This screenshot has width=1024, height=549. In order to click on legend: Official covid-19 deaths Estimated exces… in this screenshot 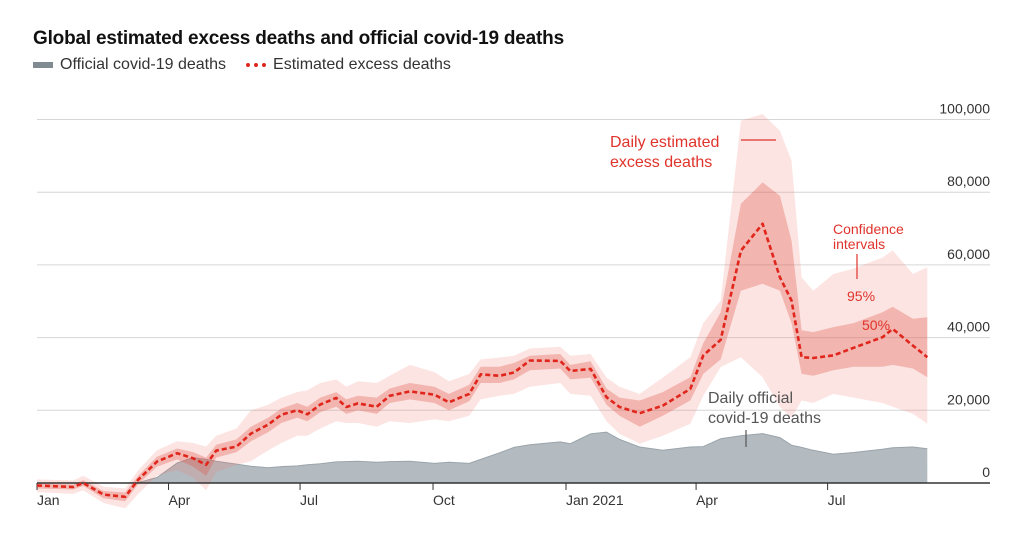, I will do `click(252, 65)`.